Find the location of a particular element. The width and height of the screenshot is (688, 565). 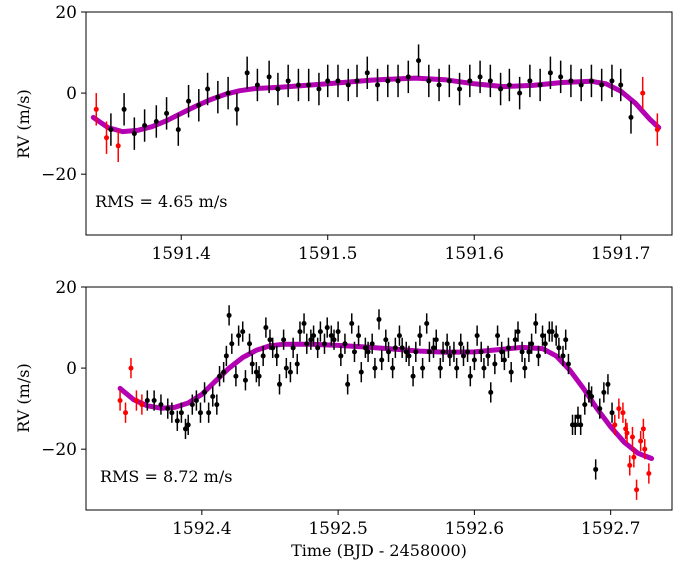

panel-bottom-xlabel: Time (BJD - 2458000) is located at coordinates (379, 550).